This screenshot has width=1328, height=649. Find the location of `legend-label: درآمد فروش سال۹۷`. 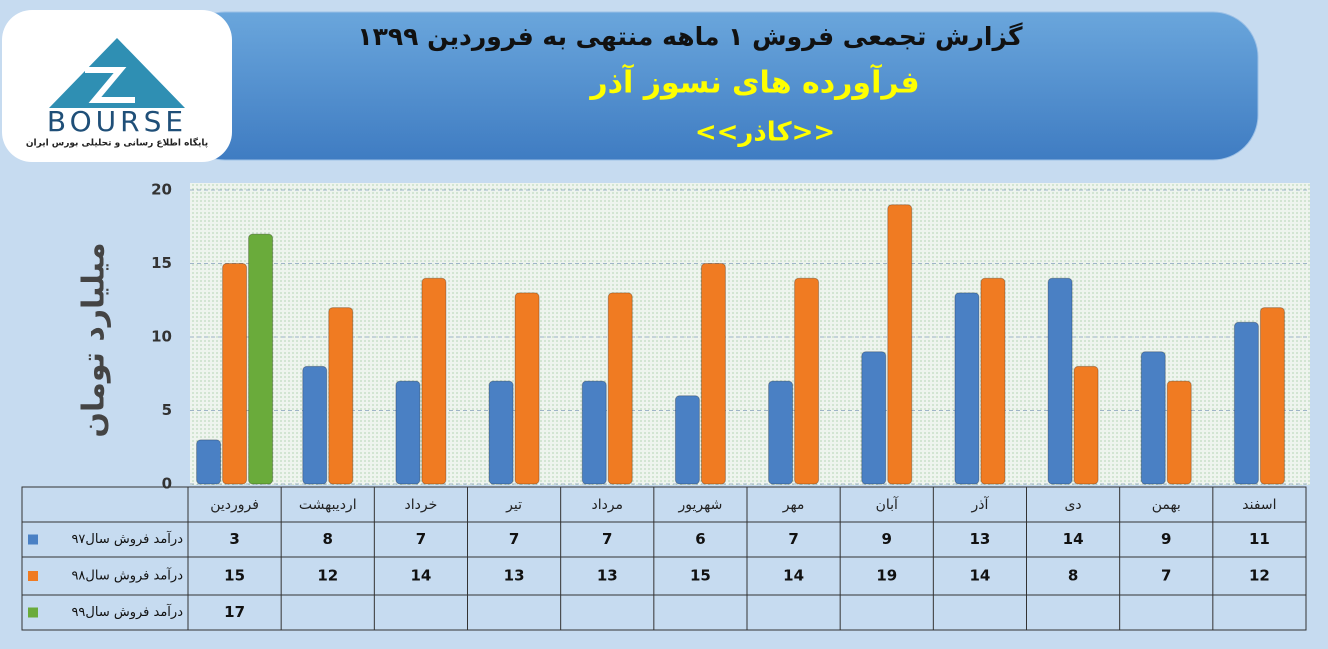

legend-label: درآمد فروش سال۹۷ is located at coordinates (127, 538).